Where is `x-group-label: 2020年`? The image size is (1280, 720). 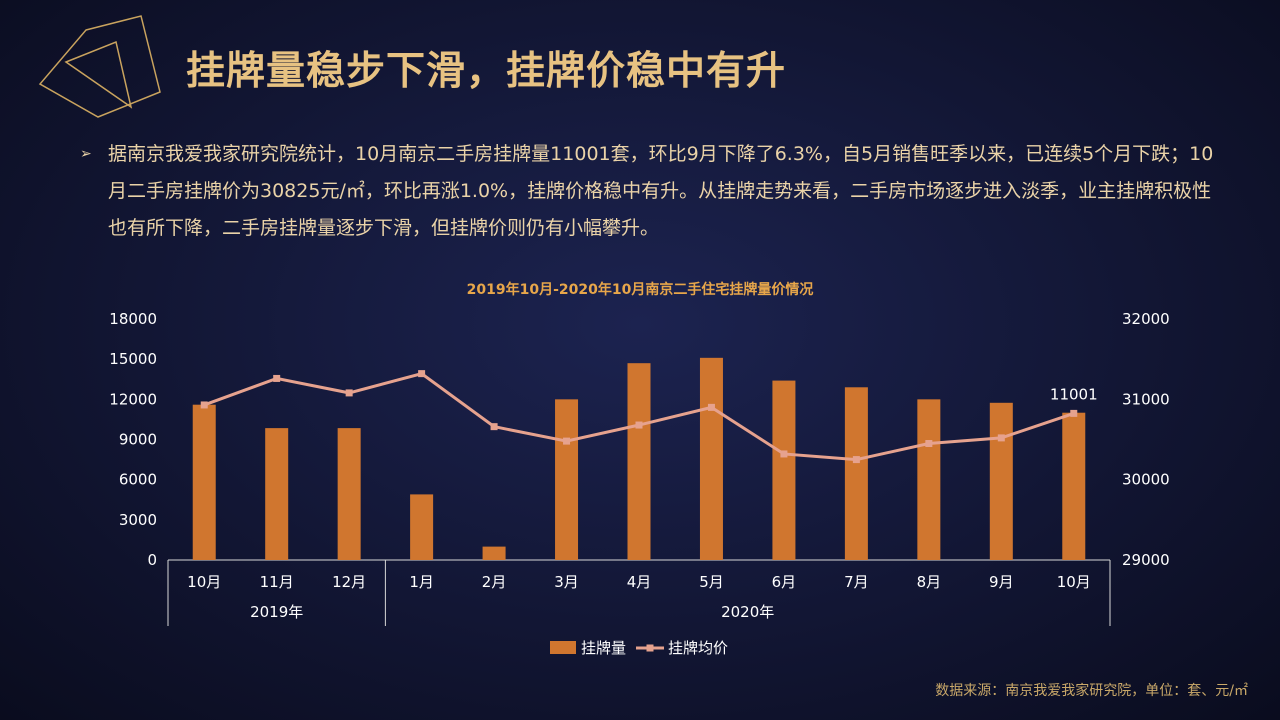
x-group-label: 2020年 is located at coordinates (747, 612).